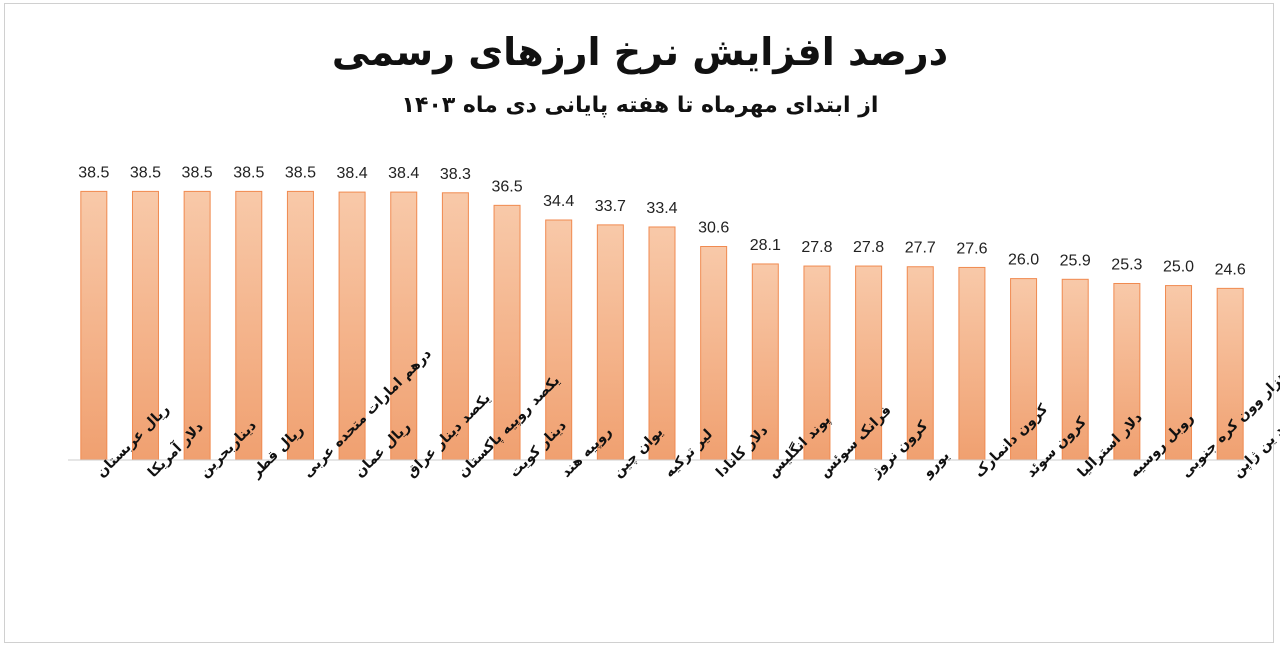  I want to click on bar-value-label: 26.0, so click(1023, 260).